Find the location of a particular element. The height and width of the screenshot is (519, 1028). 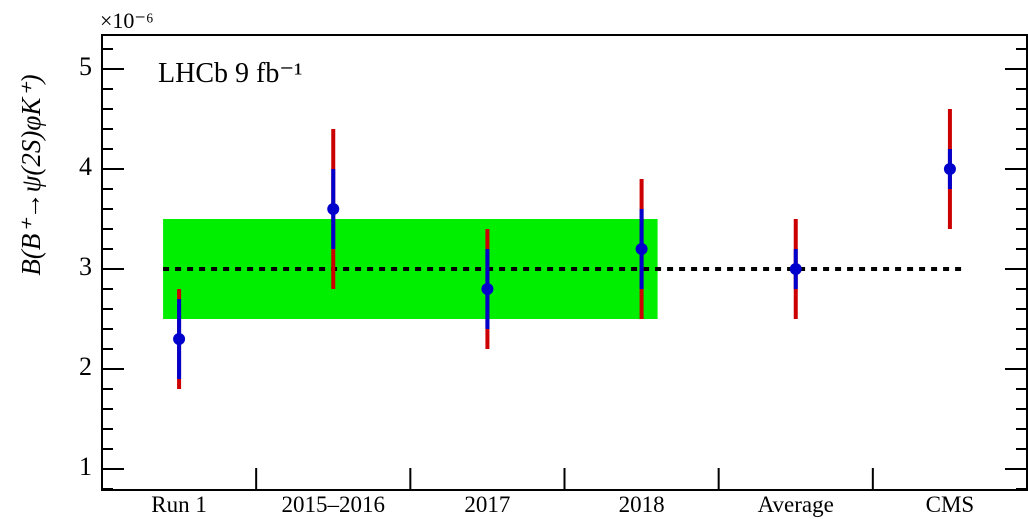

y-tick-label: 3 is located at coordinates (85, 266).